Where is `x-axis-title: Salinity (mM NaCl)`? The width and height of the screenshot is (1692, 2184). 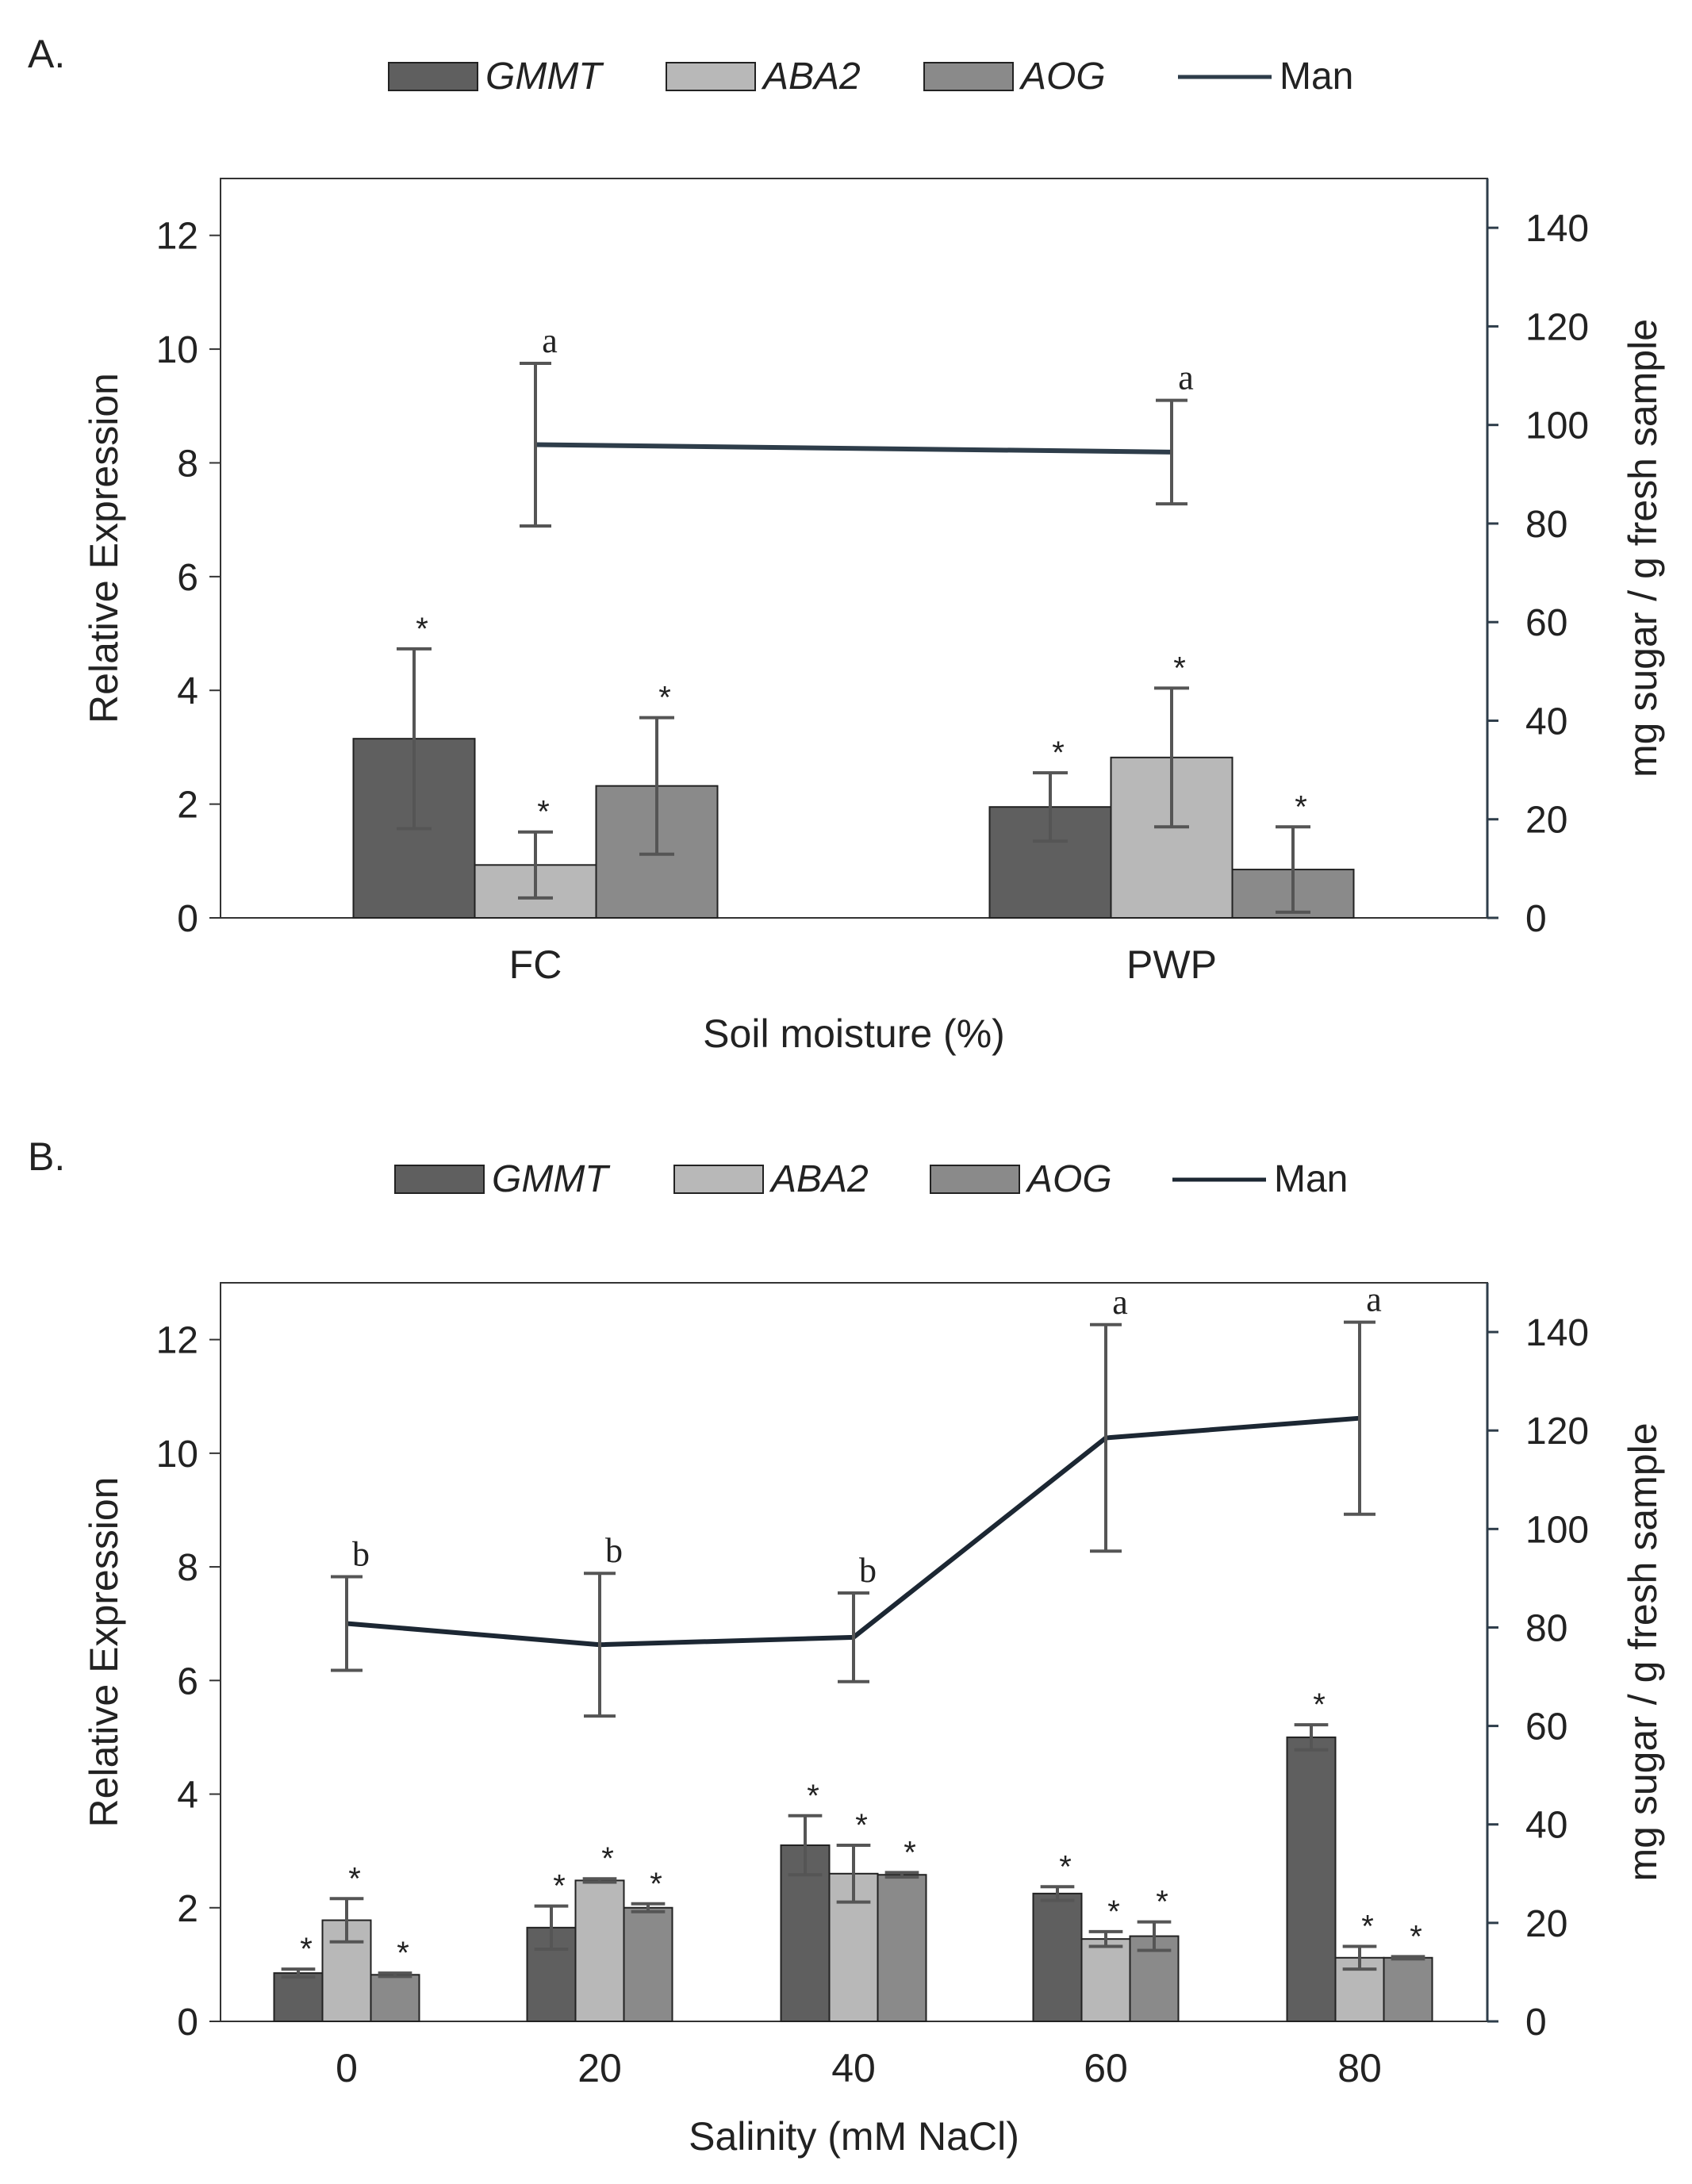
x-axis-title: Salinity (mM NaCl) is located at coordinates (854, 2136).